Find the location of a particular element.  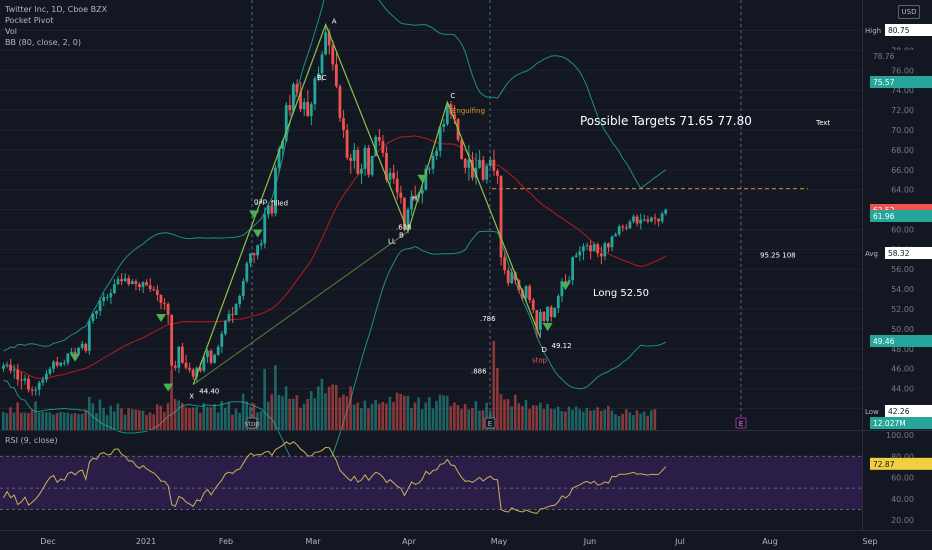

earnings-marker-box is located at coordinates (741, 423).